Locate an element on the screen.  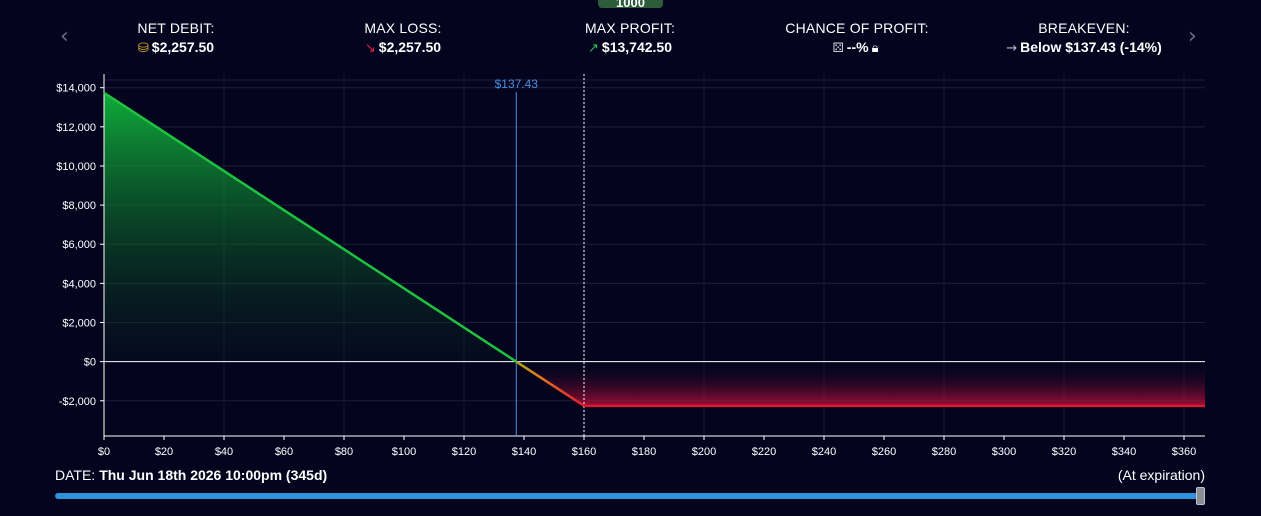
y-tick-label: $4,000 is located at coordinates (79, 284).